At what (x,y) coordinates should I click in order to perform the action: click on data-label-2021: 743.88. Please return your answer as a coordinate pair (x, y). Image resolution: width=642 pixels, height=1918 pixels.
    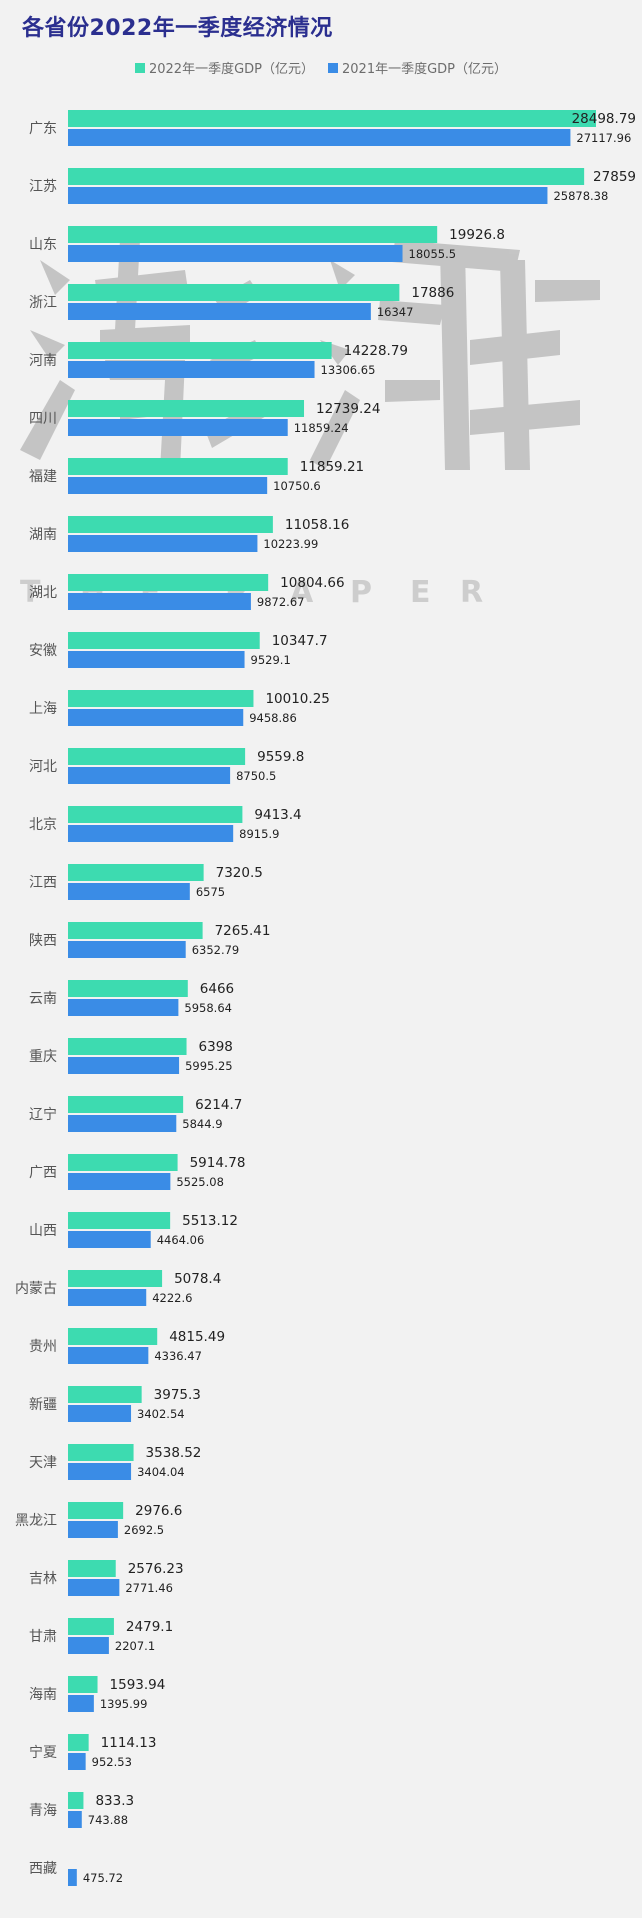
    Looking at the image, I should click on (108, 1820).